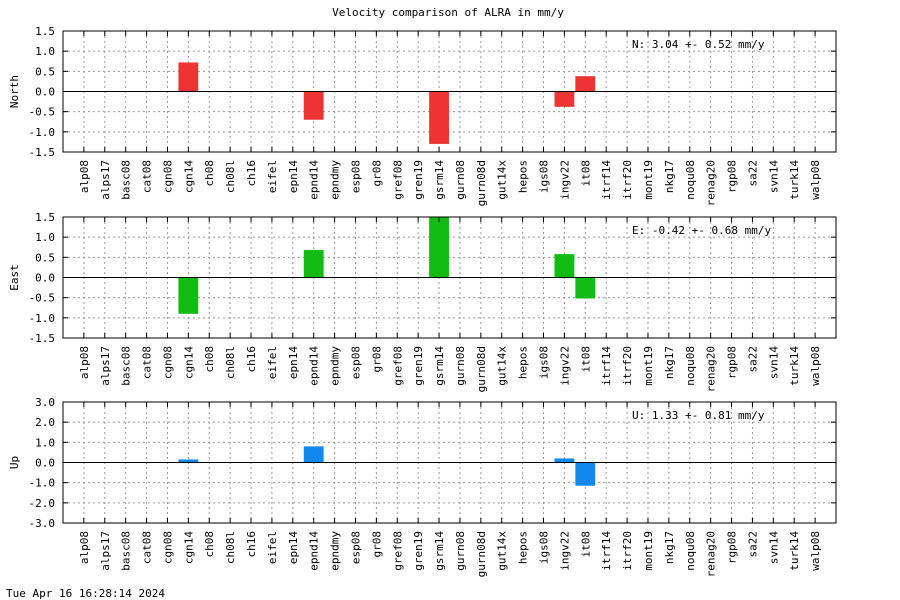 The width and height of the screenshot is (900, 600). I want to click on y-axis-label: East, so click(14, 277).